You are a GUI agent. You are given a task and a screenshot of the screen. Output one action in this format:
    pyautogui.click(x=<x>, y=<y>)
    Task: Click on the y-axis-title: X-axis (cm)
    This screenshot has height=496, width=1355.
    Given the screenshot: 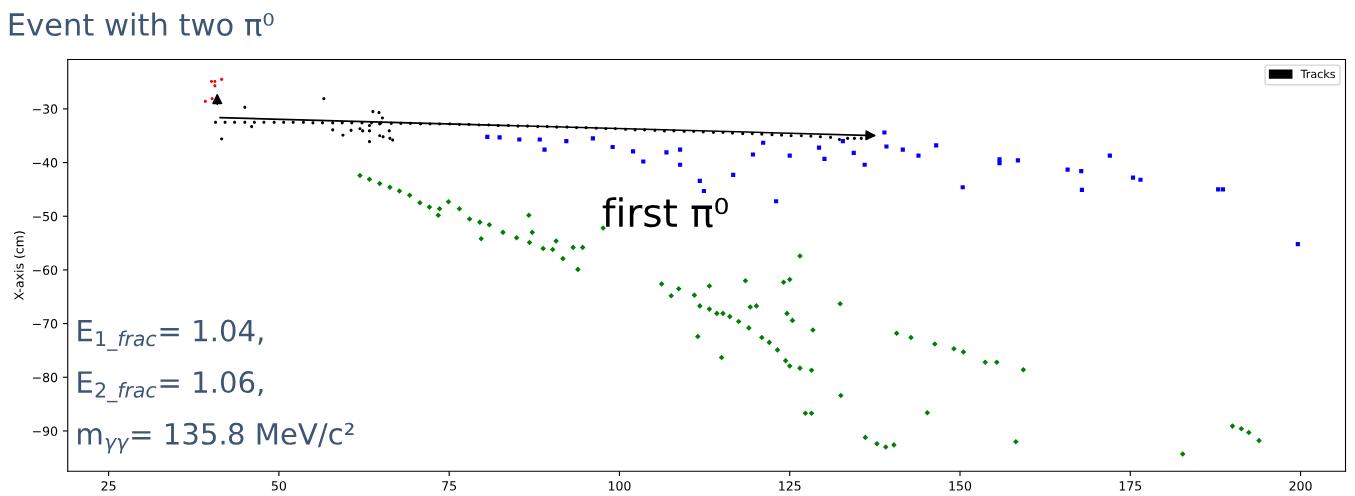 What is the action you would take?
    pyautogui.click(x=19, y=266)
    